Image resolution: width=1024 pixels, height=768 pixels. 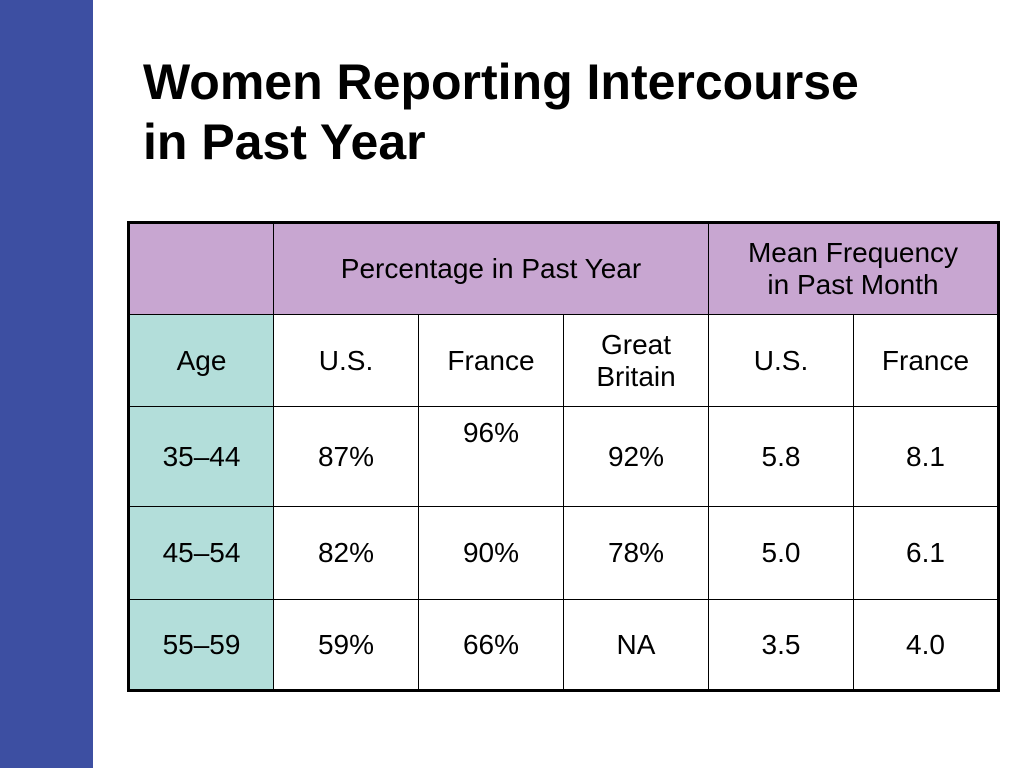 I want to click on column-header-freq-us: U.S., so click(x=781, y=360).